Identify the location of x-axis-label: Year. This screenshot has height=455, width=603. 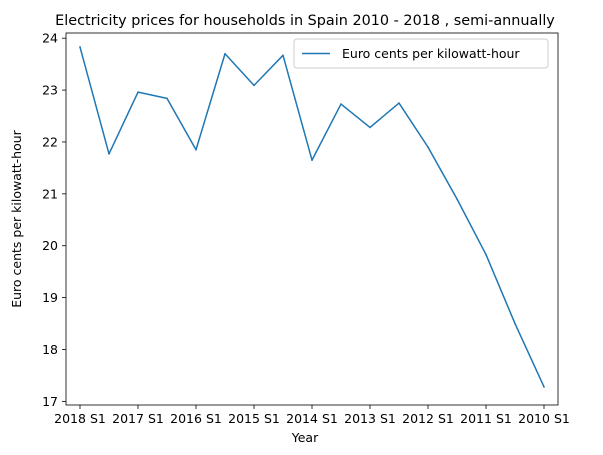
(305, 437).